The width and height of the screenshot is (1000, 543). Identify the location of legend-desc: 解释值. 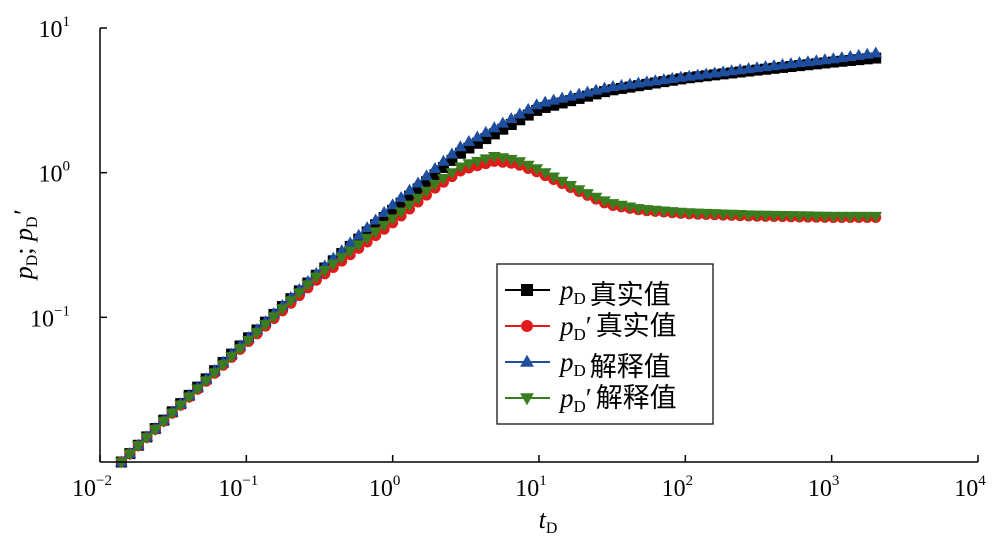
(636, 398).